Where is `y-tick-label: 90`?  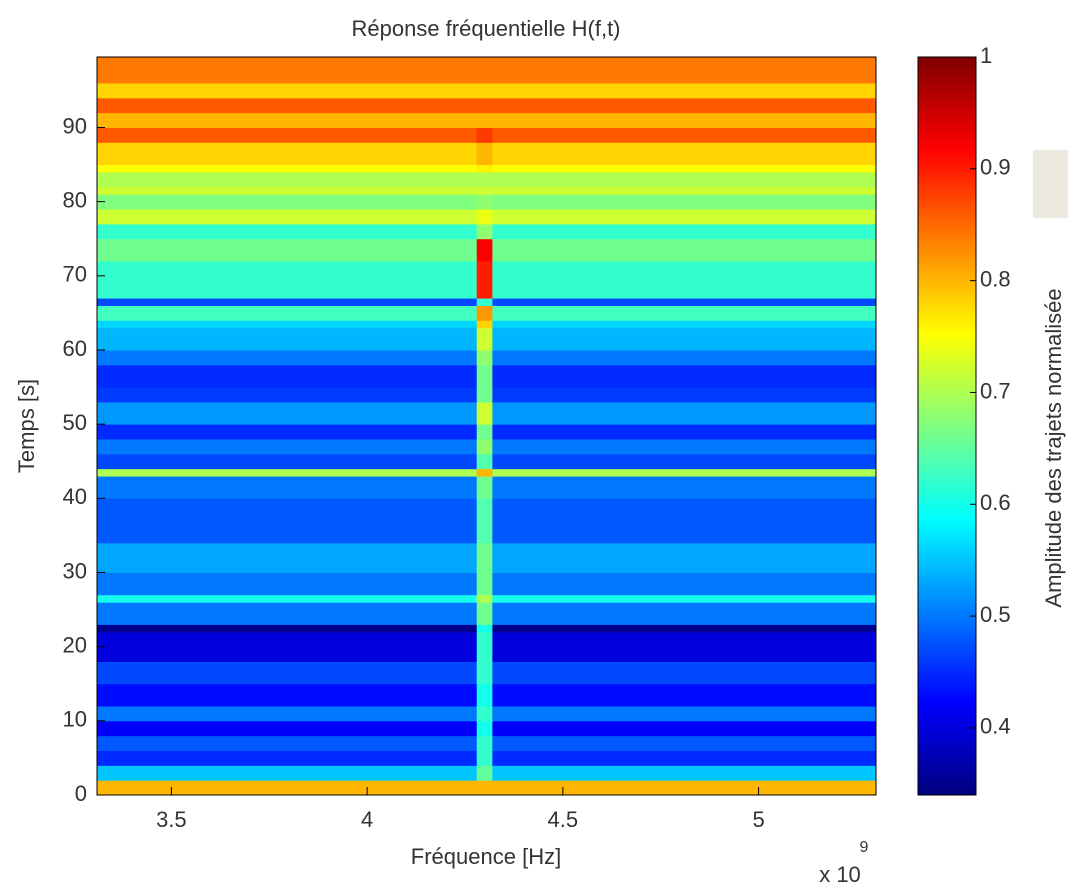
y-tick-label: 90 is located at coordinates (75, 125).